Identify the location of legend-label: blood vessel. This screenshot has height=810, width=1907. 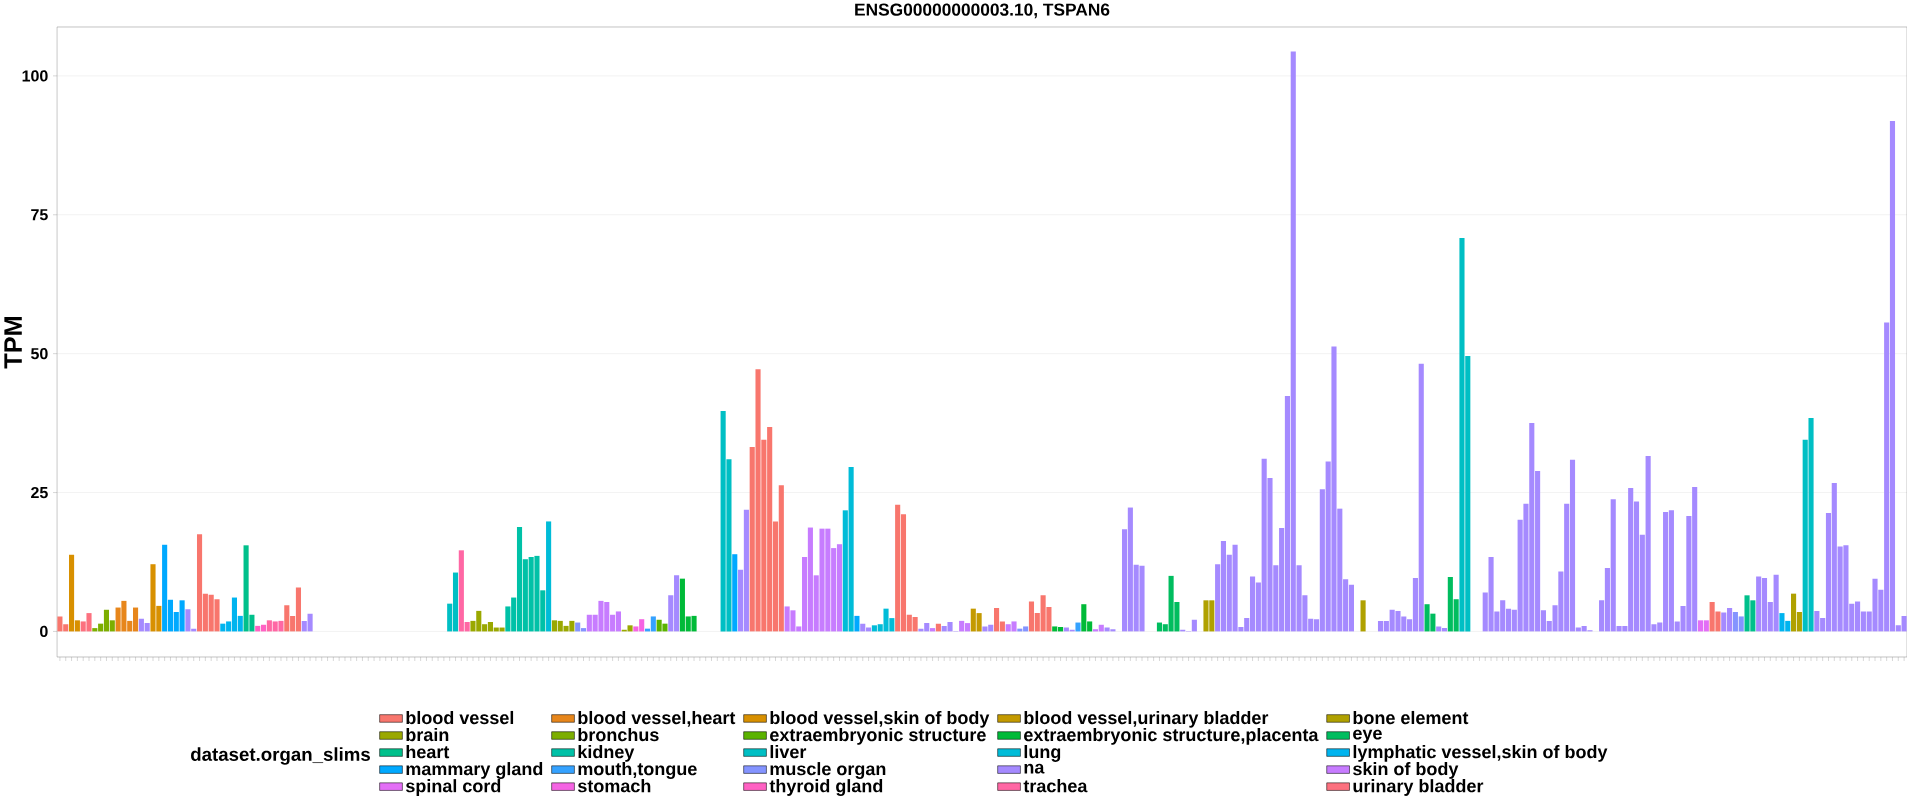
(460, 717).